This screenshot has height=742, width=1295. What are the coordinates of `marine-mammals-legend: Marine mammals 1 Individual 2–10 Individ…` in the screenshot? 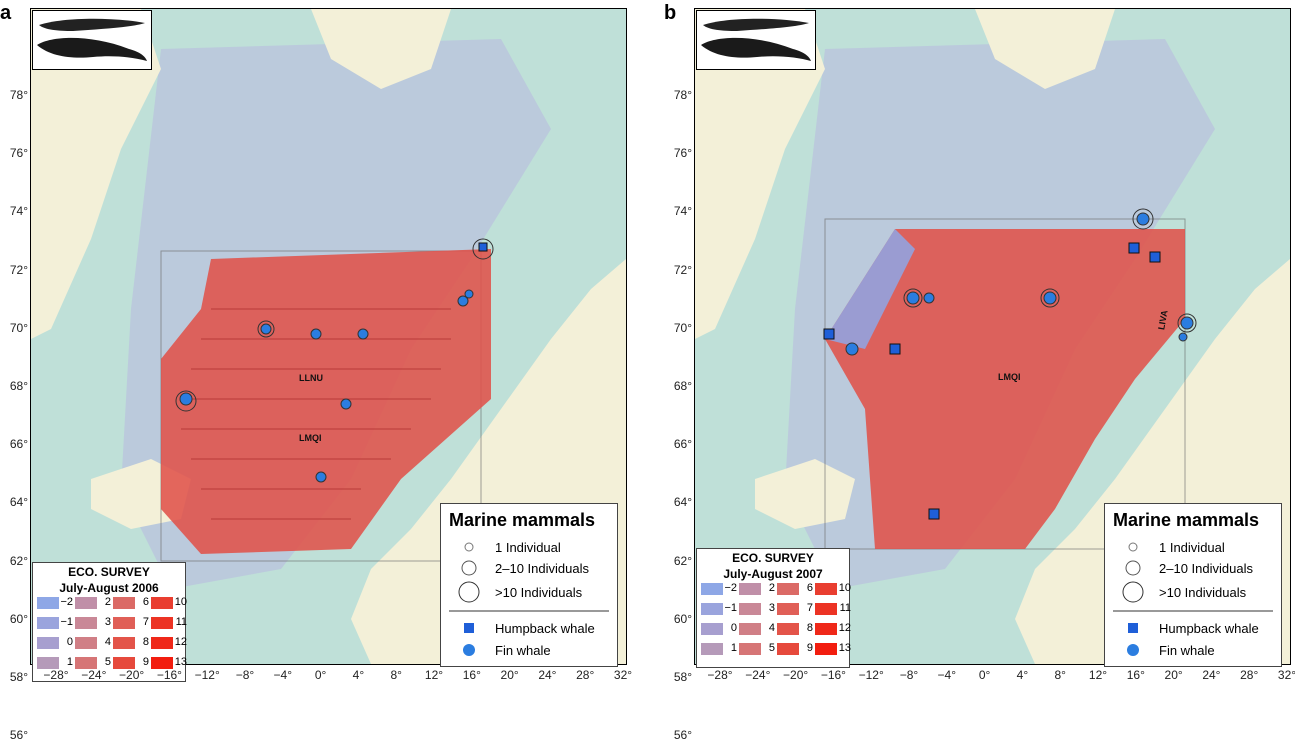 It's located at (529, 585).